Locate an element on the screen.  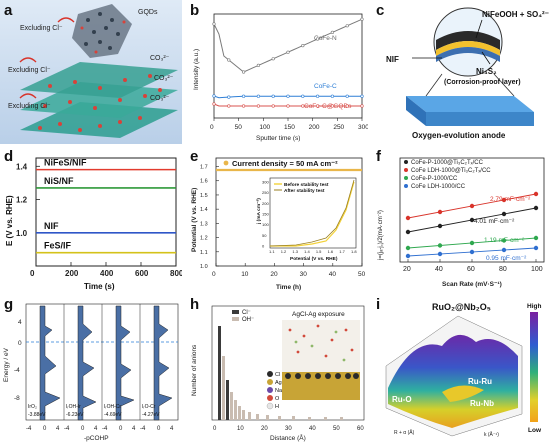
label-ni3s2: Ni₃S₂ is located at coordinates (486, 71).